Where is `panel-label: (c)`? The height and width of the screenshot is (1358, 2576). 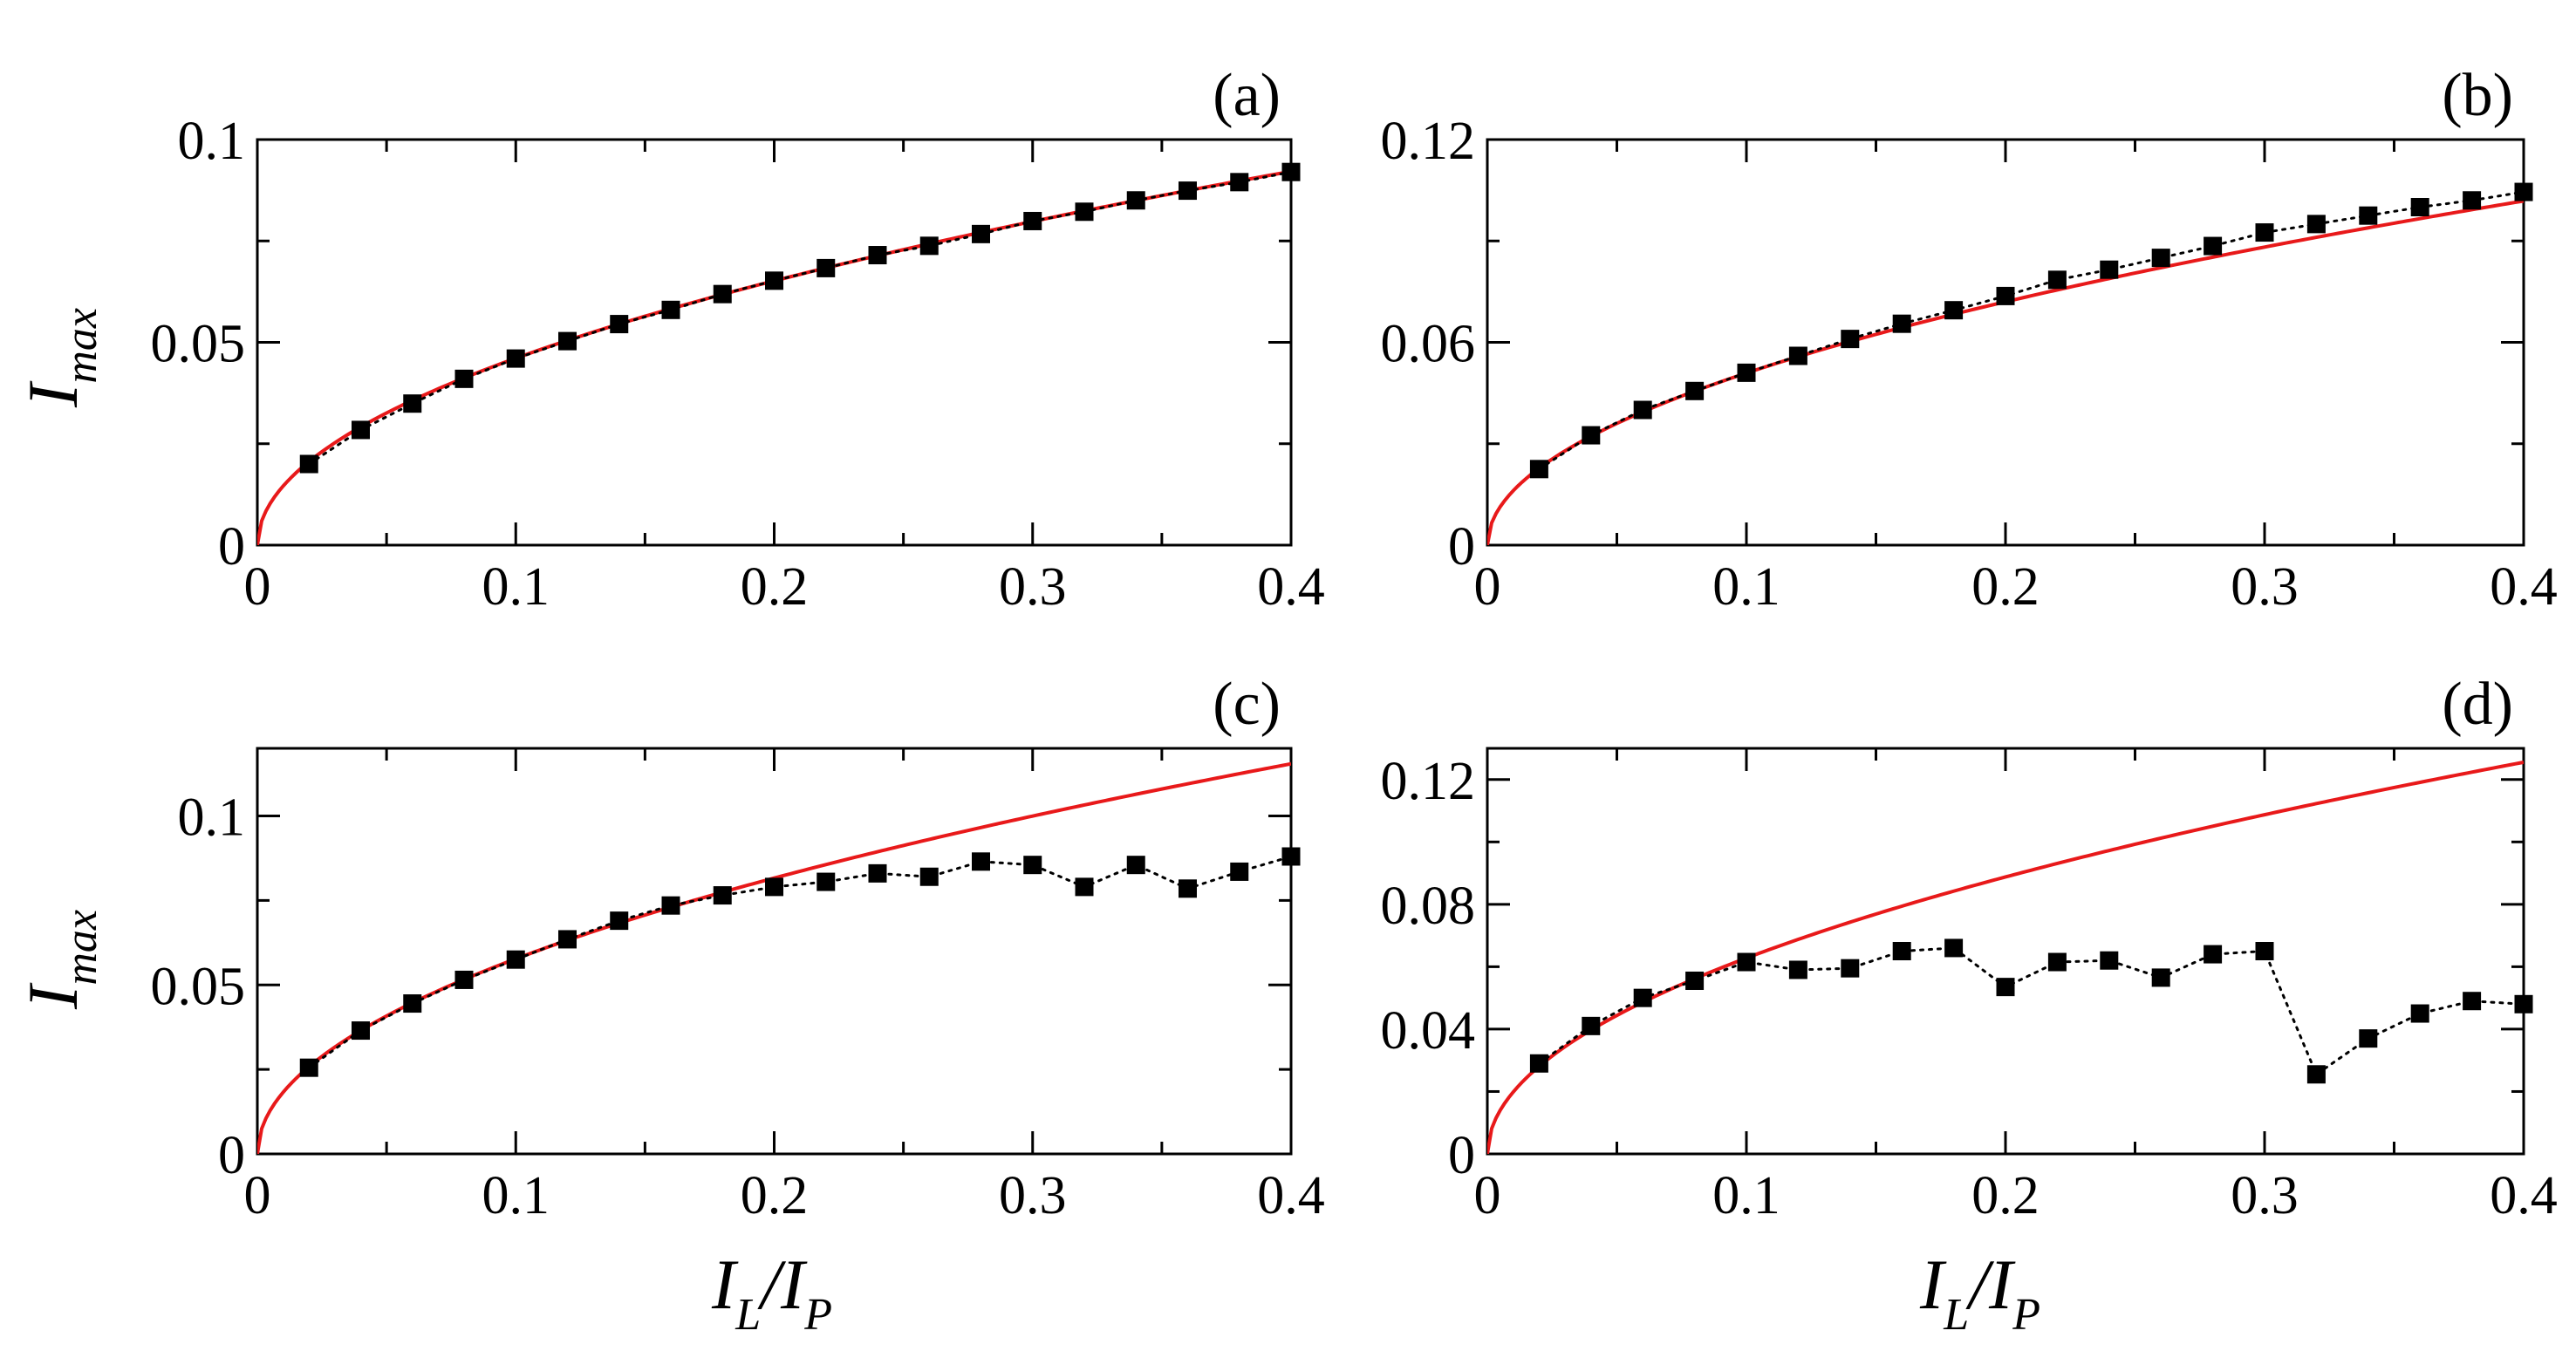
panel-label: (c) is located at coordinates (1247, 704).